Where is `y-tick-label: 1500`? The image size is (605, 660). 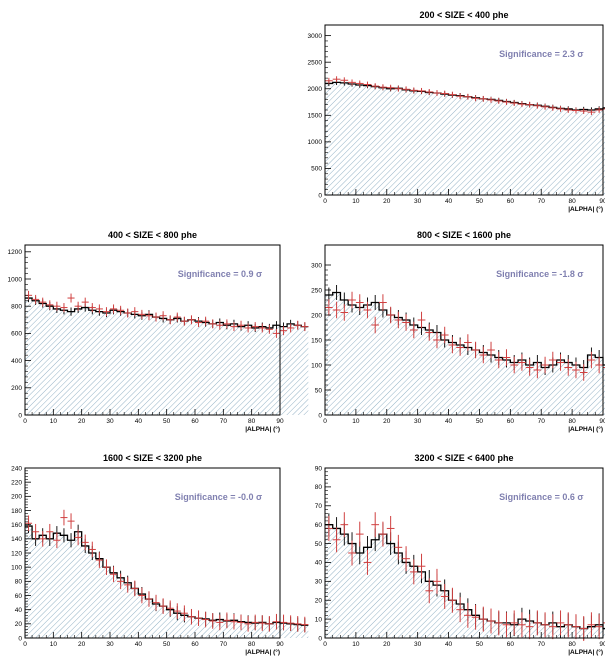
y-tick-label: 1500 is located at coordinates (315, 116).